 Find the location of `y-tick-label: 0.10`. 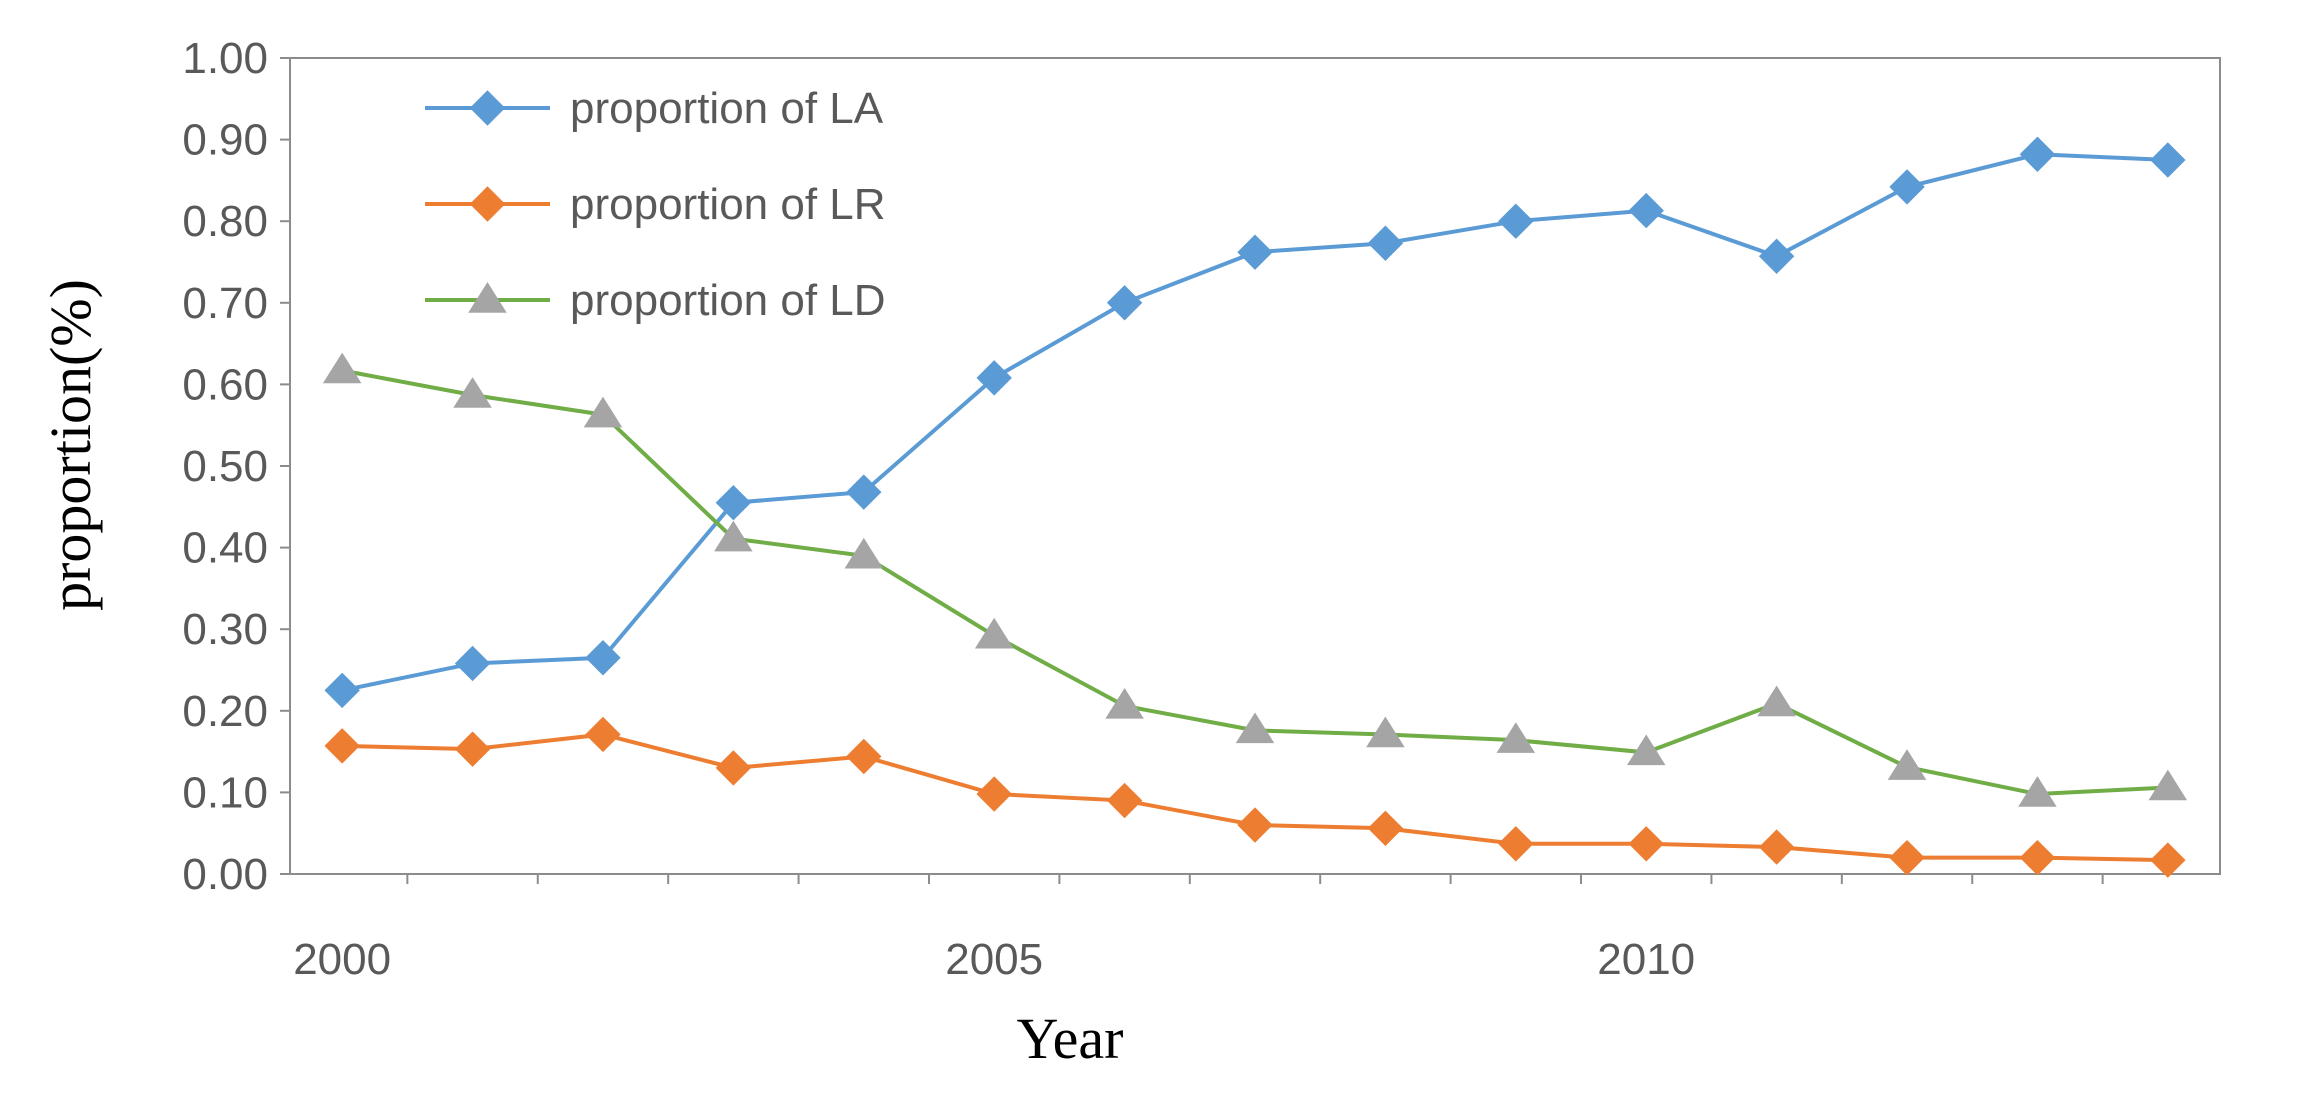

y-tick-label: 0.10 is located at coordinates (225, 792).